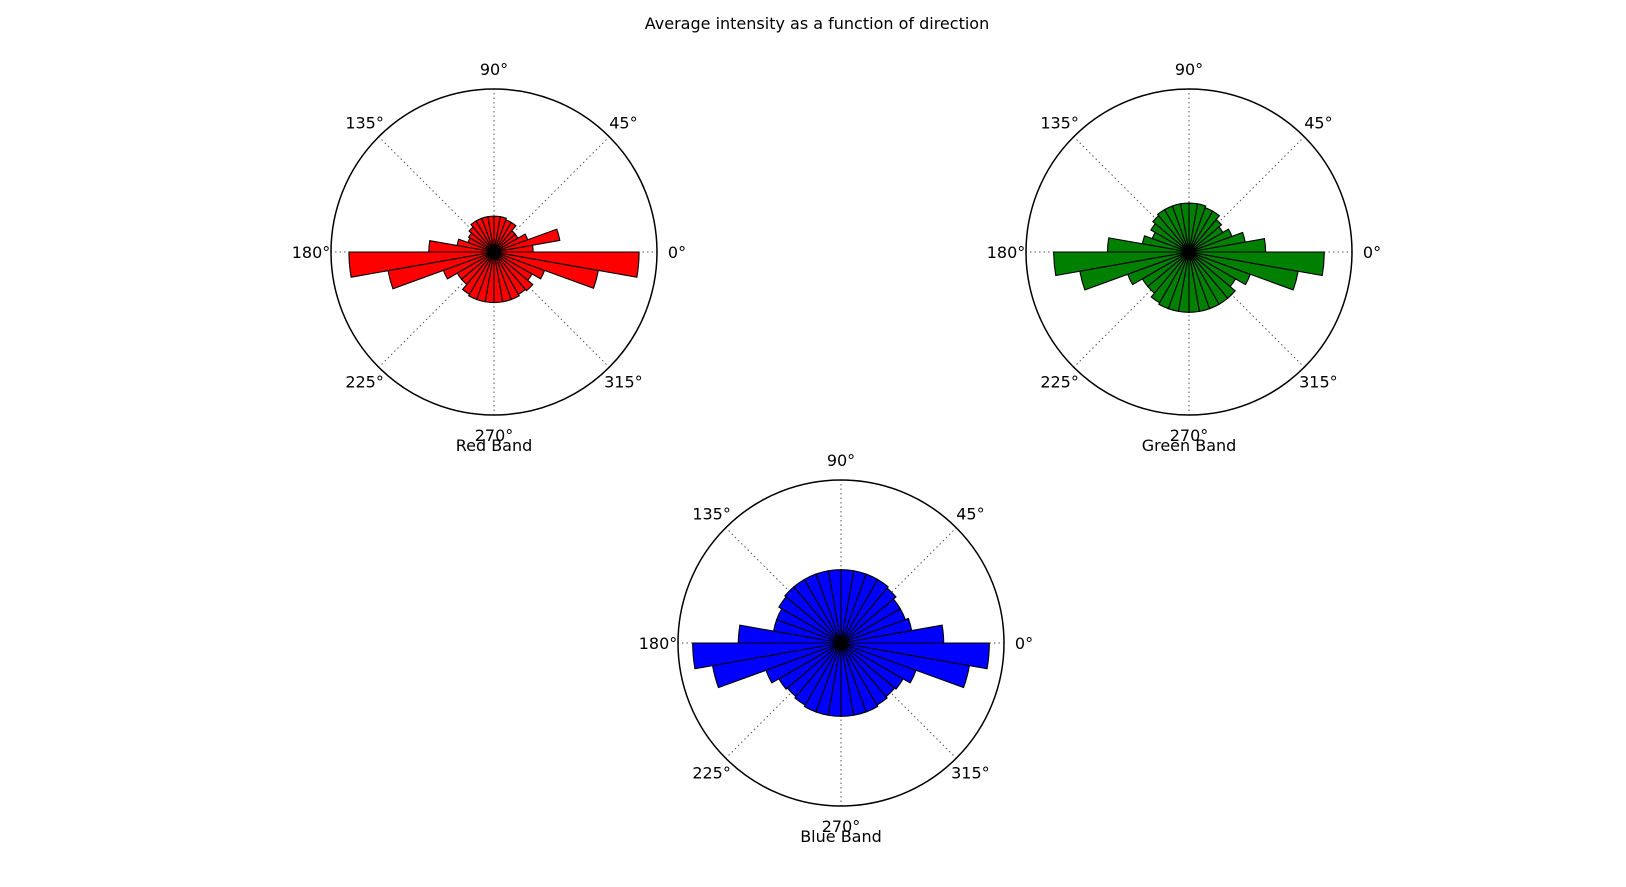 The height and width of the screenshot is (887, 1626). I want to click on panel-label-red-band: Red Band, so click(494, 445).